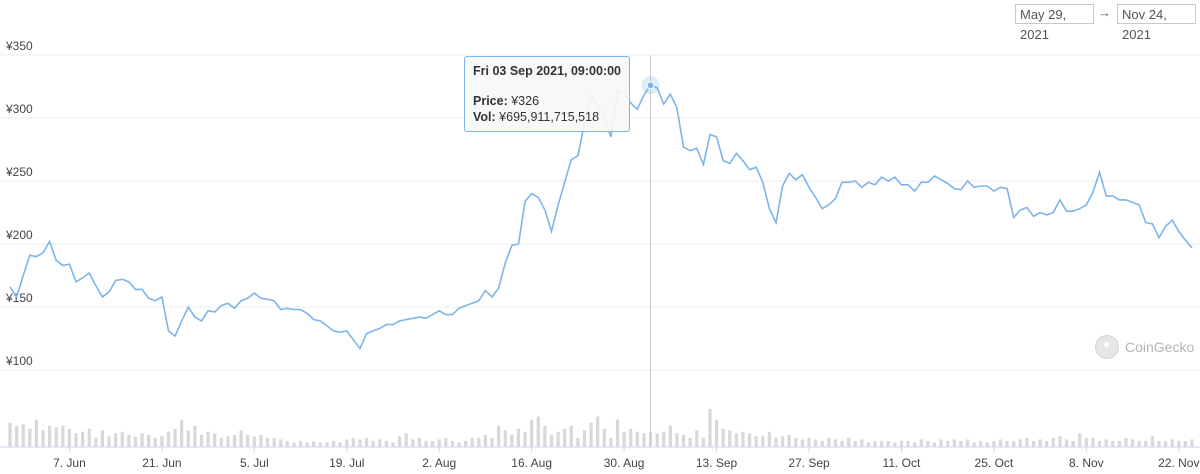 This screenshot has width=1200, height=474. What do you see at coordinates (19, 172) in the screenshot?
I see `y-tick-label: ¥250` at bounding box center [19, 172].